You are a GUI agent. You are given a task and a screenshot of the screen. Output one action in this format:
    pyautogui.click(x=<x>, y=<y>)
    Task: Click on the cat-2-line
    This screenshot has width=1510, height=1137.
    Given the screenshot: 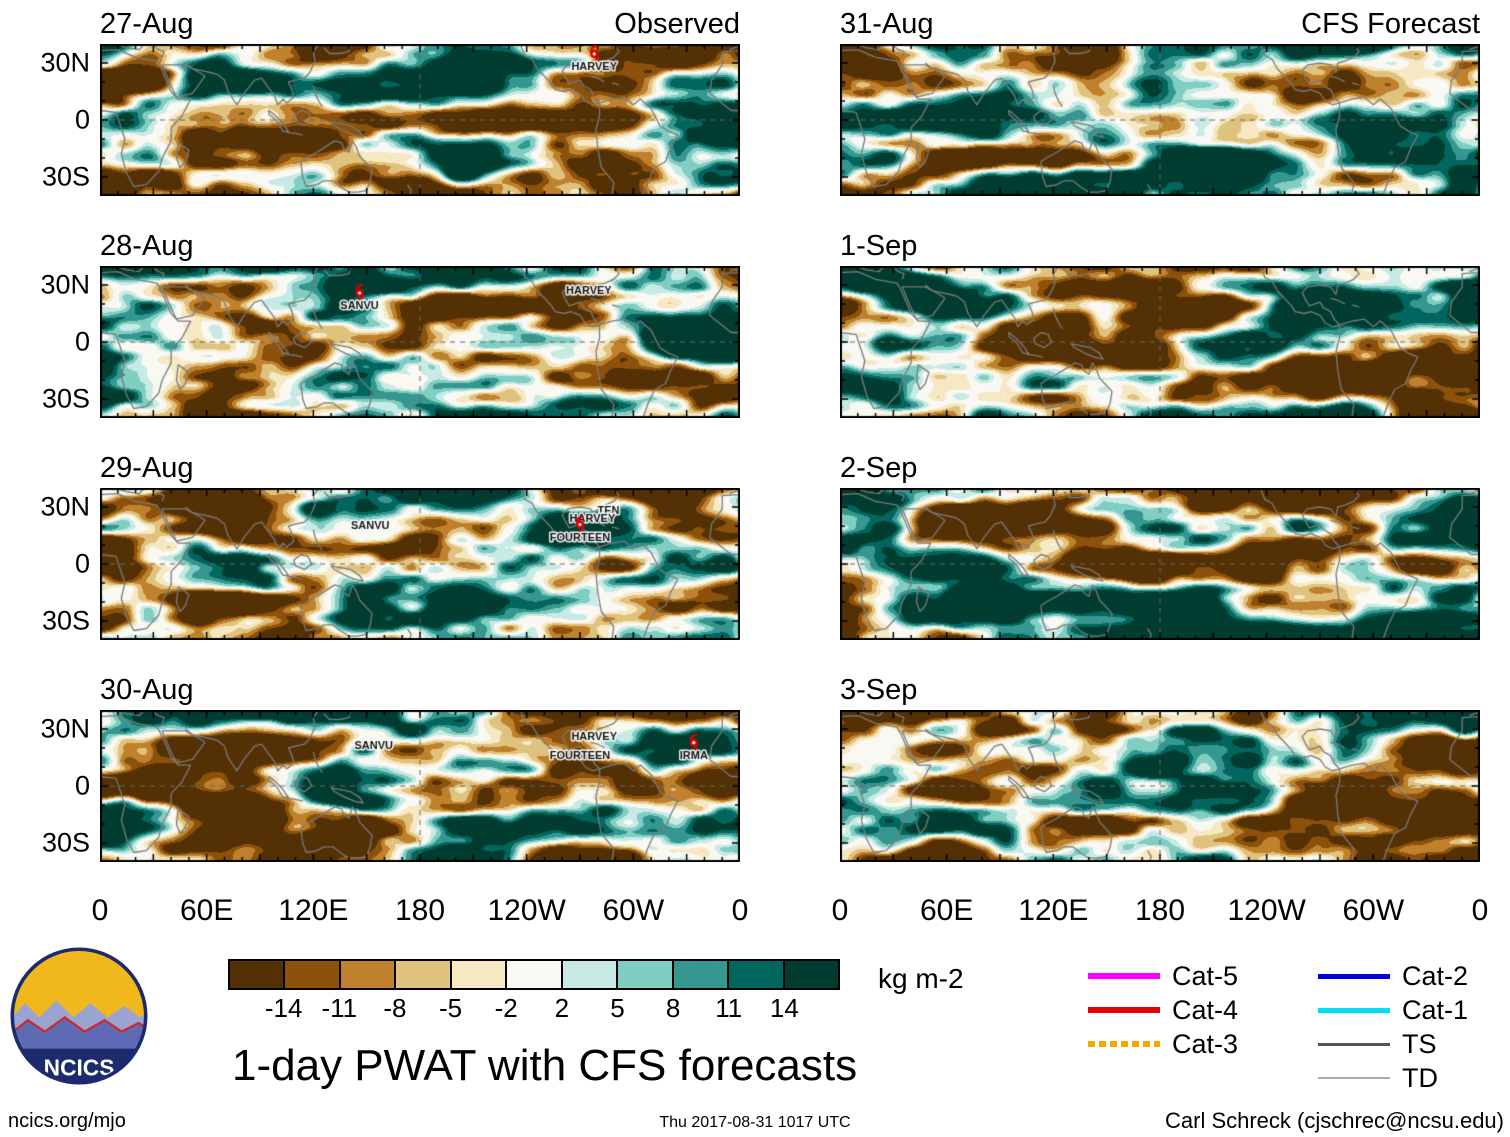 What is the action you would take?
    pyautogui.click(x=1354, y=976)
    